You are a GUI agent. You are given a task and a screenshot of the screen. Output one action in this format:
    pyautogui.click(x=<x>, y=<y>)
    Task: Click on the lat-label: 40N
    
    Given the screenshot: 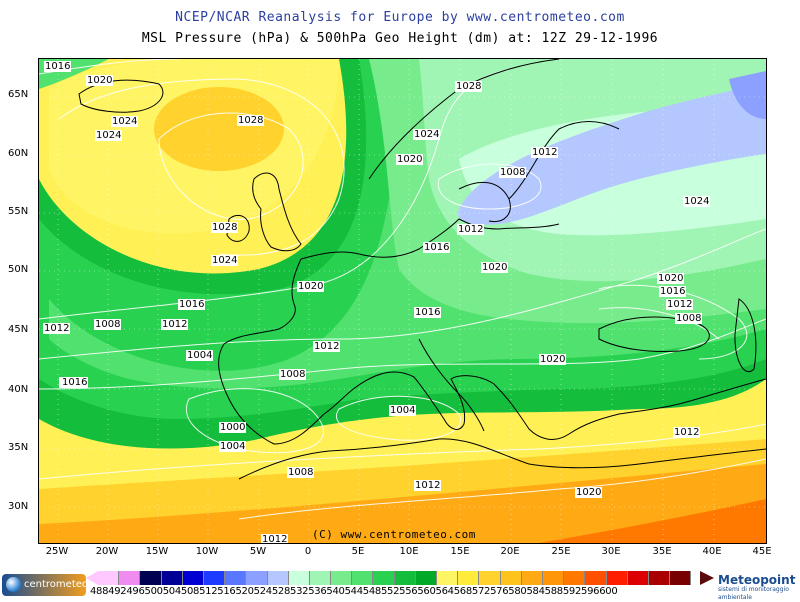 What is the action you would take?
    pyautogui.click(x=18, y=389)
    